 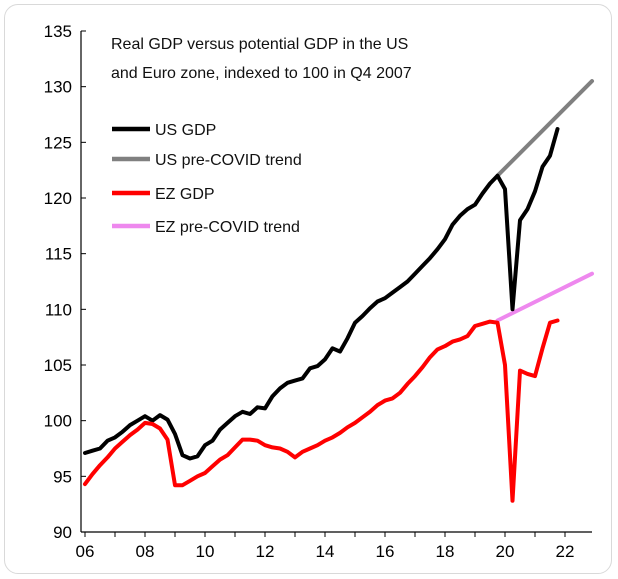 What do you see at coordinates (65, 282) in the screenshot?
I see `y-axis-ticks: 90 95 100 105 110 115 120 125 130 135` at bounding box center [65, 282].